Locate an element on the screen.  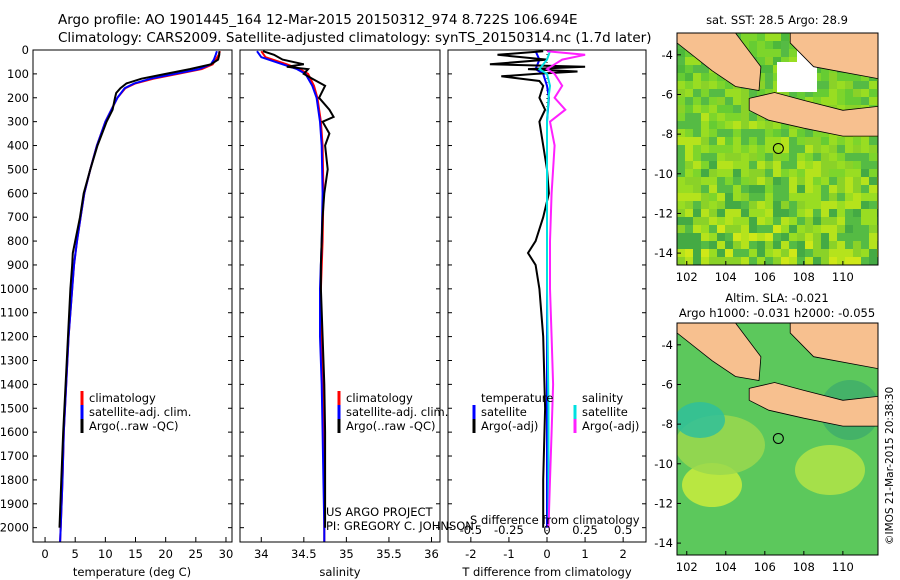
legend-t-satellite-label: satellite is located at coordinates (504, 412).